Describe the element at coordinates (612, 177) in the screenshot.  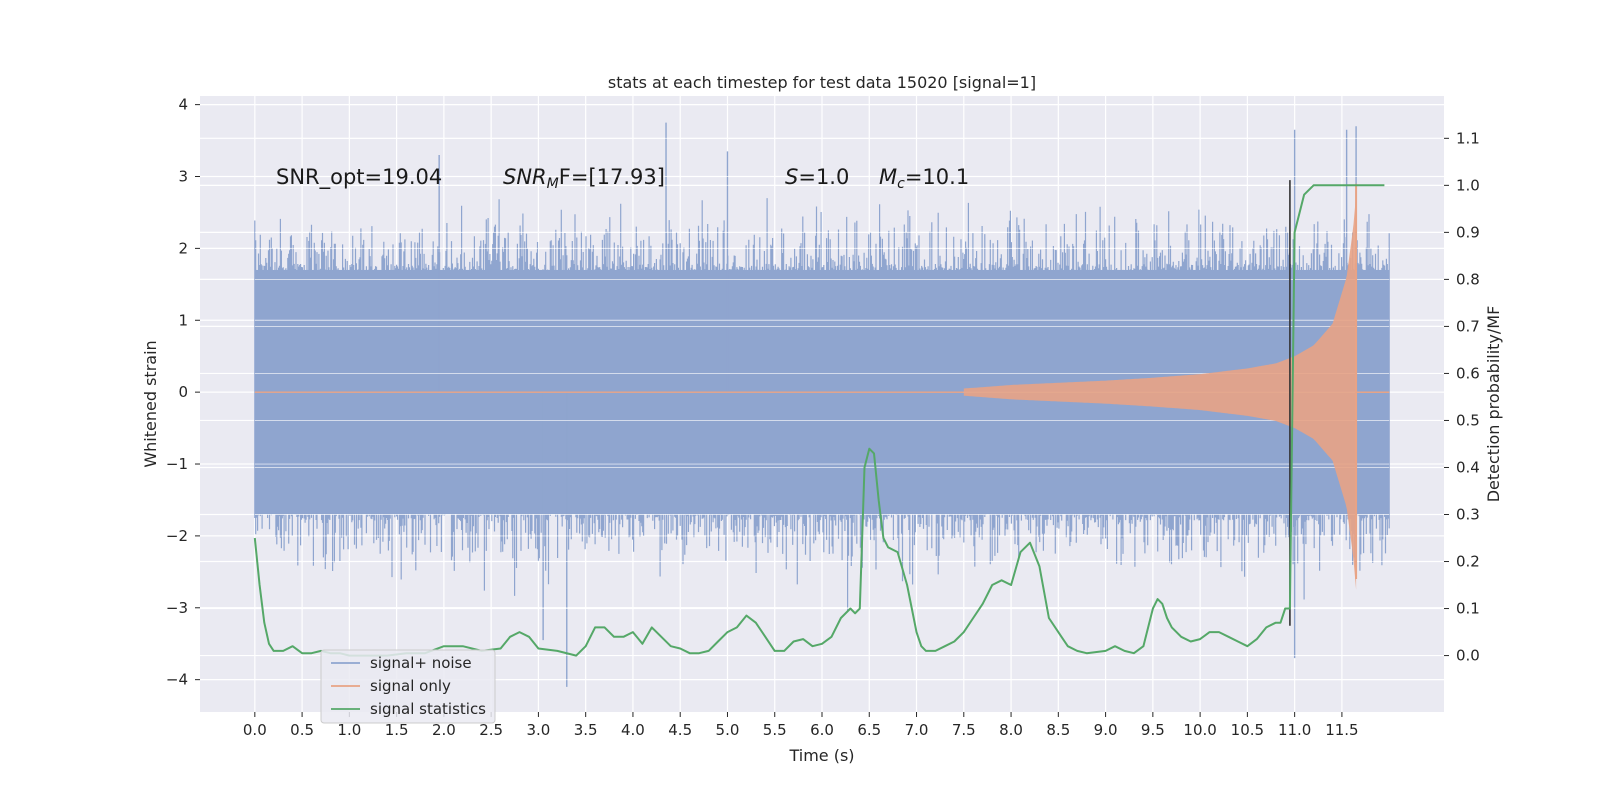
I see `annotation-snr-mf-value: F=[17.93]` at that location.